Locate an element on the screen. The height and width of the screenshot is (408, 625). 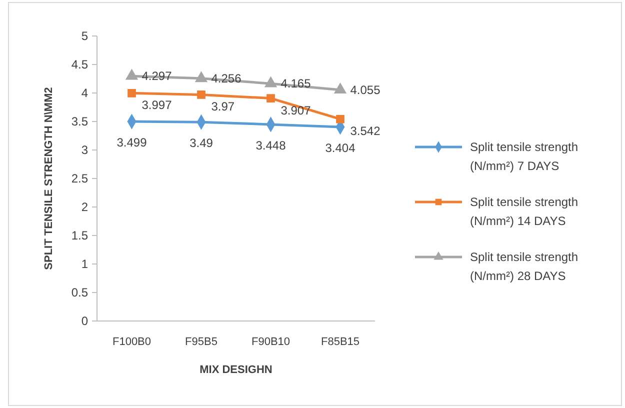
data-label: 4.256 is located at coordinates (226, 78).